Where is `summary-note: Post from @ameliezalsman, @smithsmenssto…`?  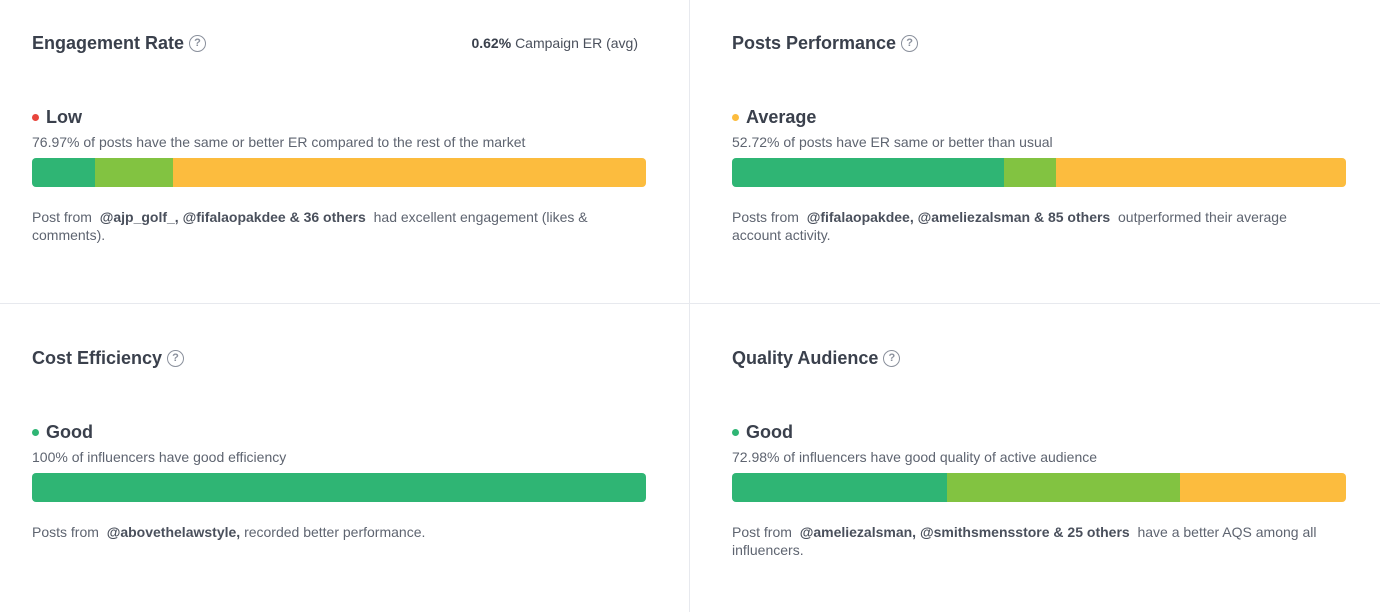
summary-note: Post from @ameliezalsman, @smithsmenssto… is located at coordinates (1032, 541).